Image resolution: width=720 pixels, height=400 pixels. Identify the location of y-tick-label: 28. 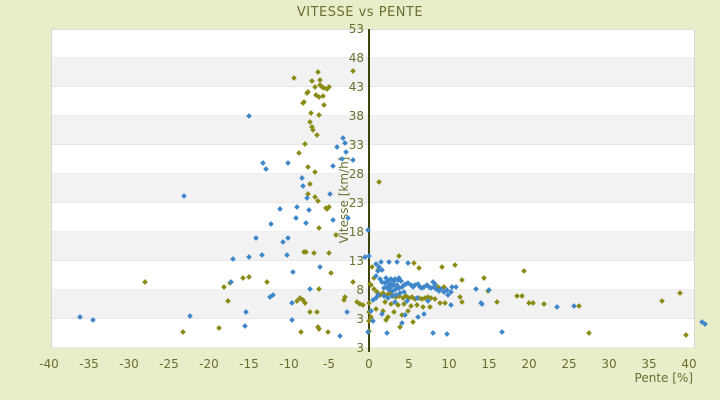
(356, 174).